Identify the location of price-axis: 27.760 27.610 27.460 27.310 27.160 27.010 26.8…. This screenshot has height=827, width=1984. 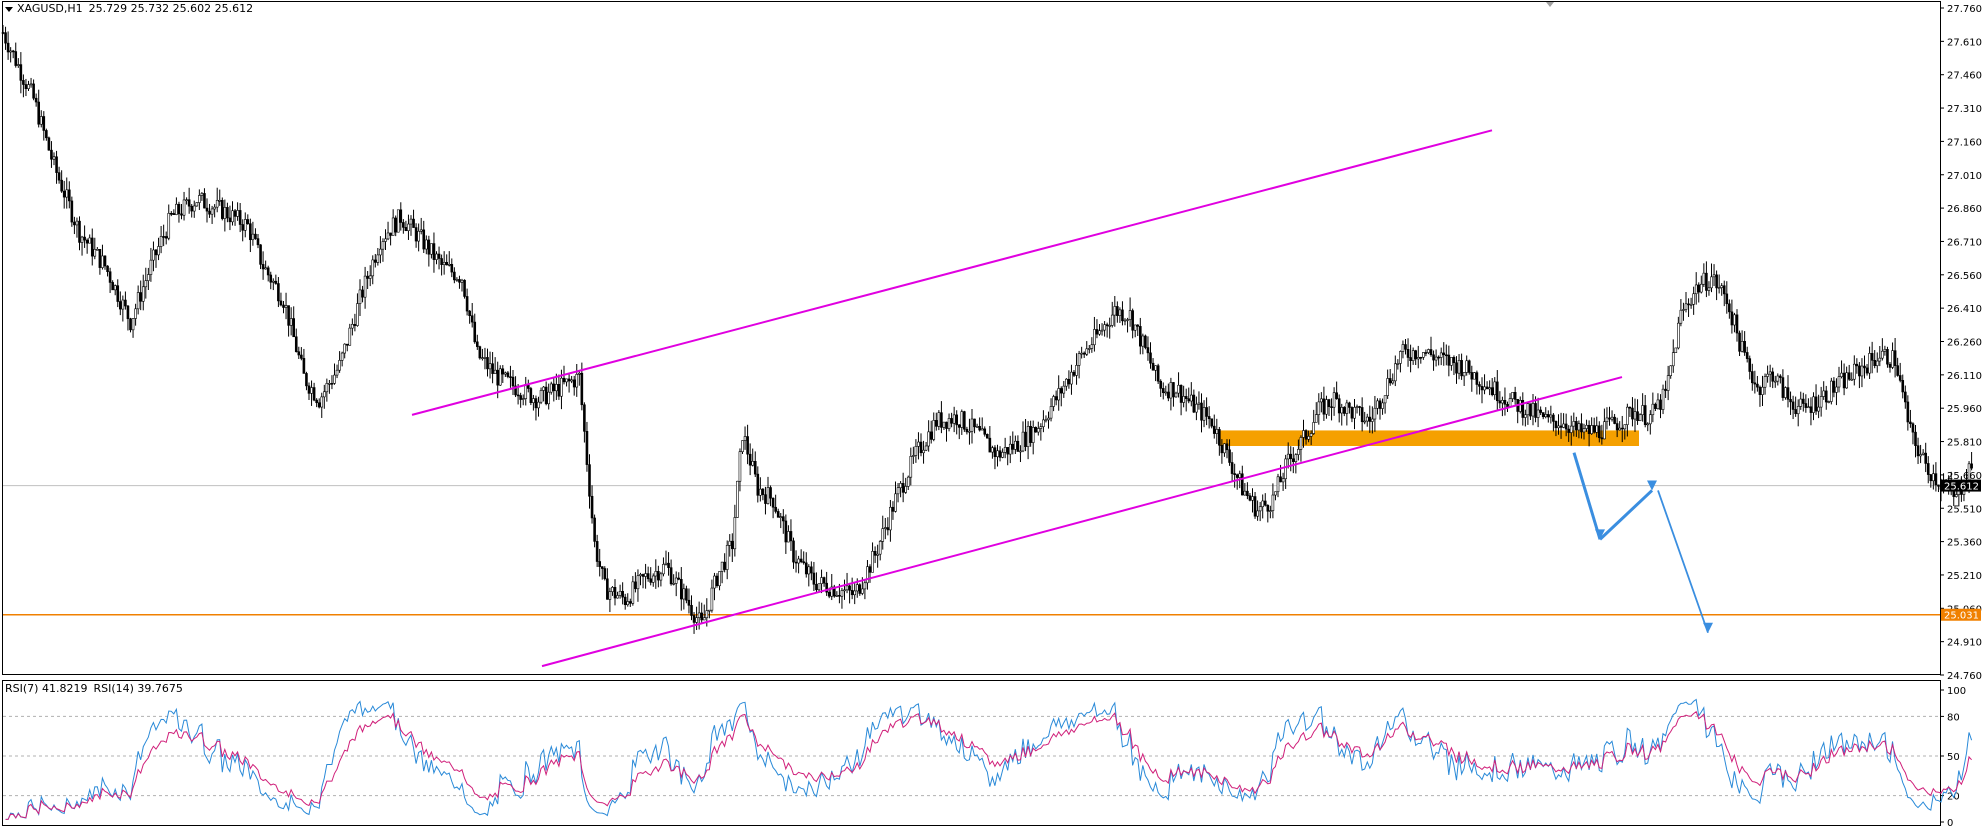
(1961, 343).